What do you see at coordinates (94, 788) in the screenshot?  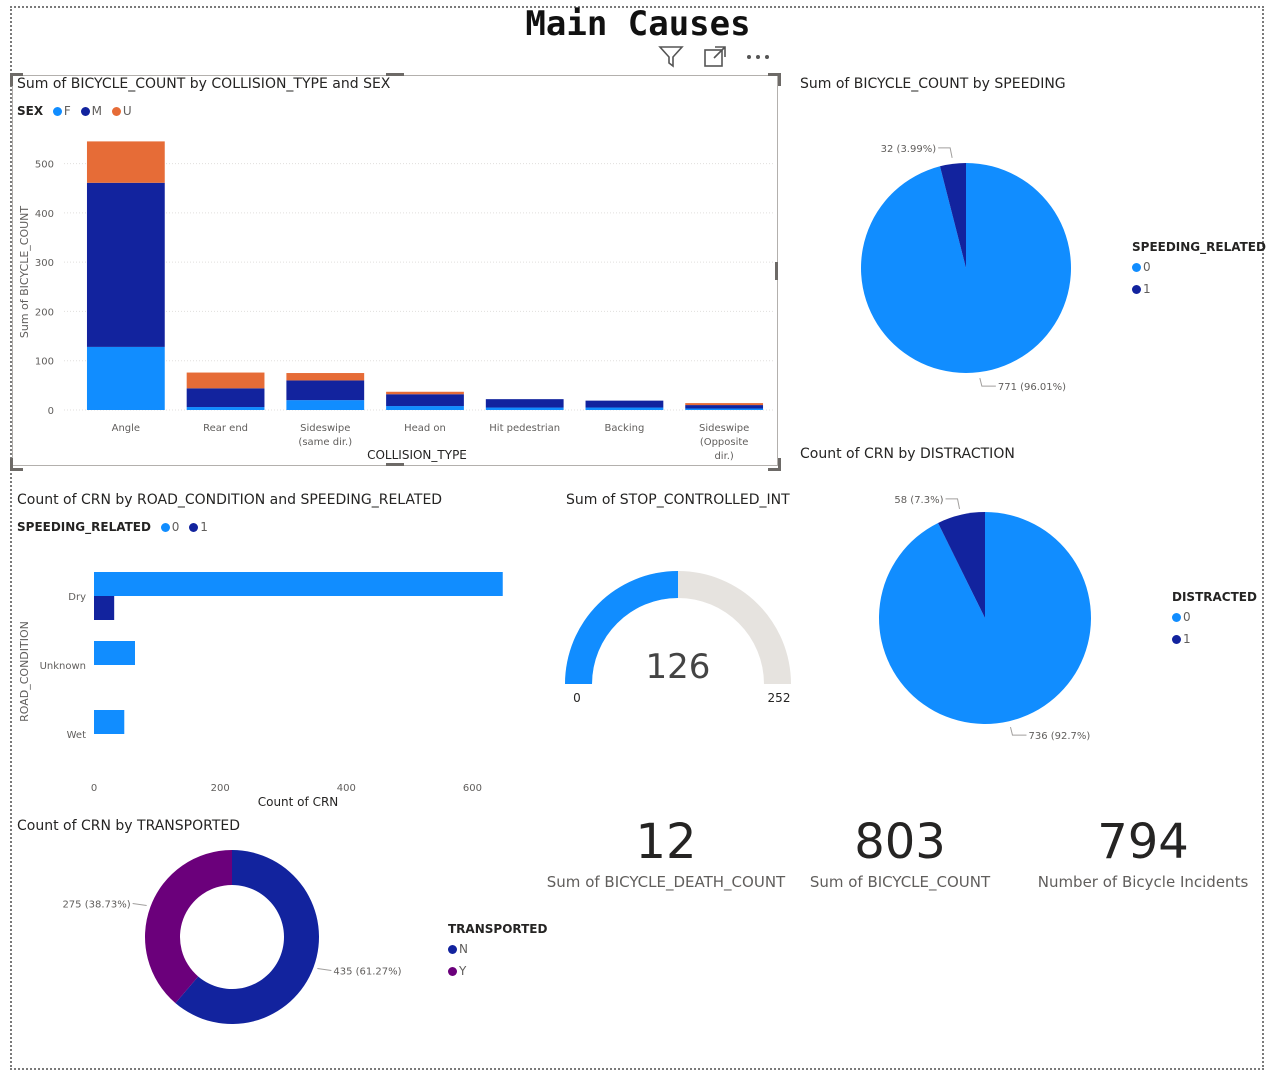 I see `x-tick-label: 0` at bounding box center [94, 788].